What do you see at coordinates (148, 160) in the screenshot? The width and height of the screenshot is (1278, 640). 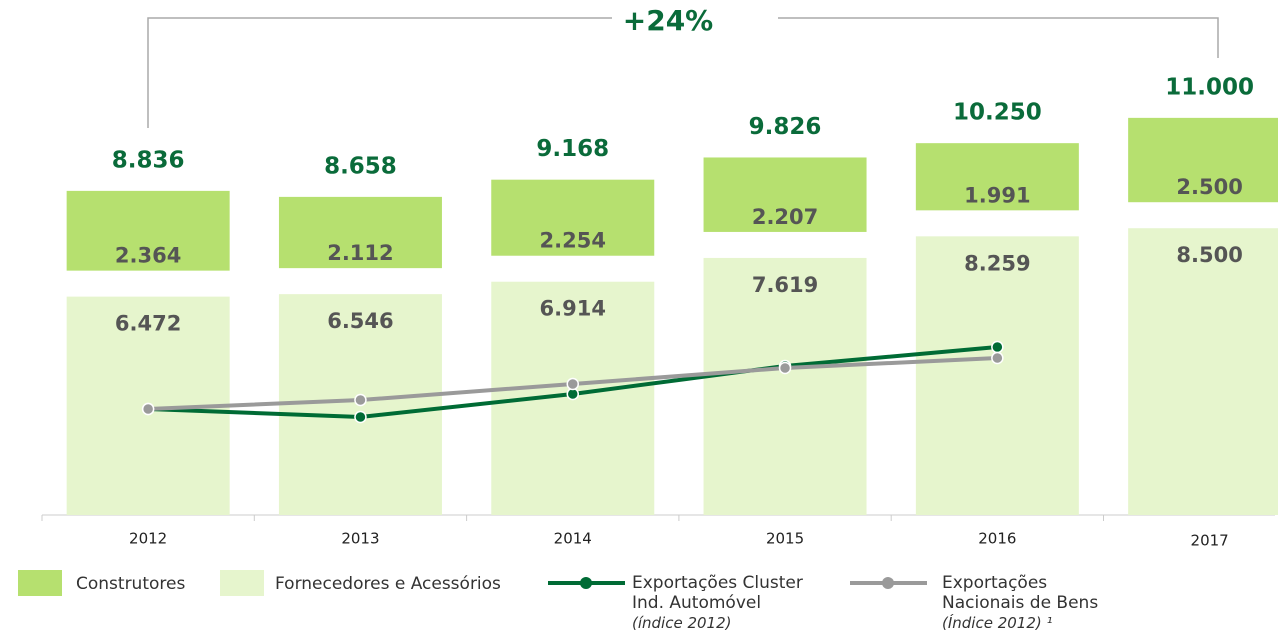 I see `total-label: 8.836` at bounding box center [148, 160].